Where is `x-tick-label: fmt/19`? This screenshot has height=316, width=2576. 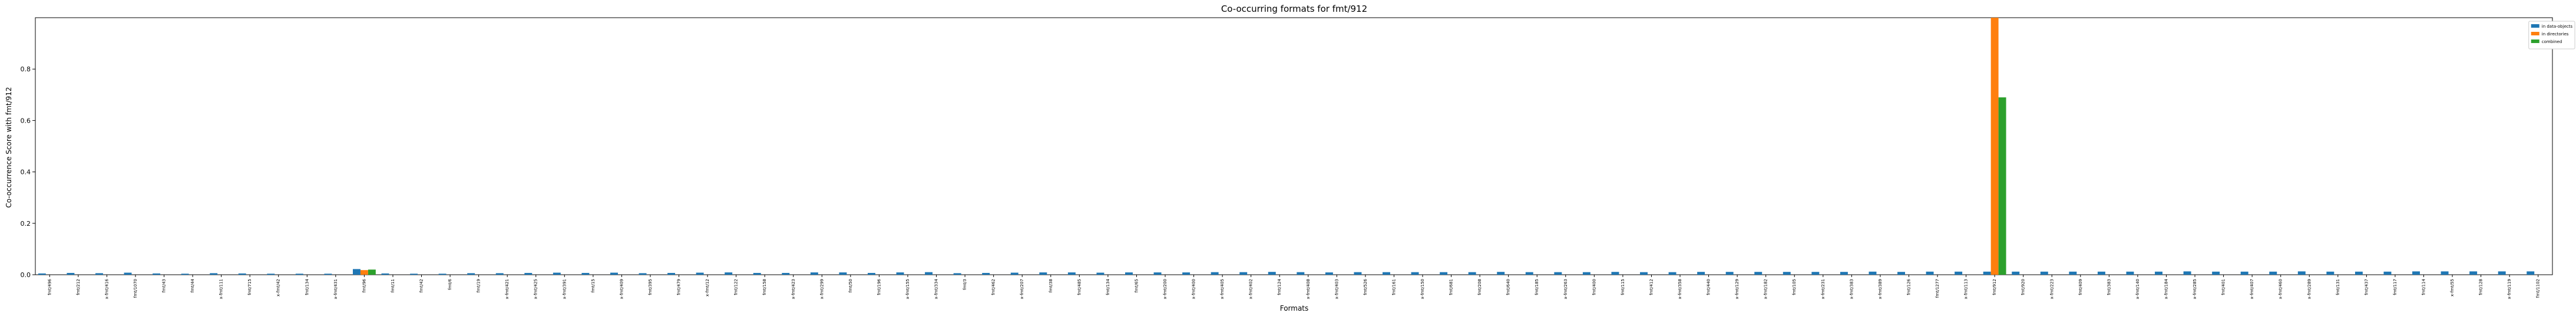
x-tick-label: fmt/19 is located at coordinates (479, 285).